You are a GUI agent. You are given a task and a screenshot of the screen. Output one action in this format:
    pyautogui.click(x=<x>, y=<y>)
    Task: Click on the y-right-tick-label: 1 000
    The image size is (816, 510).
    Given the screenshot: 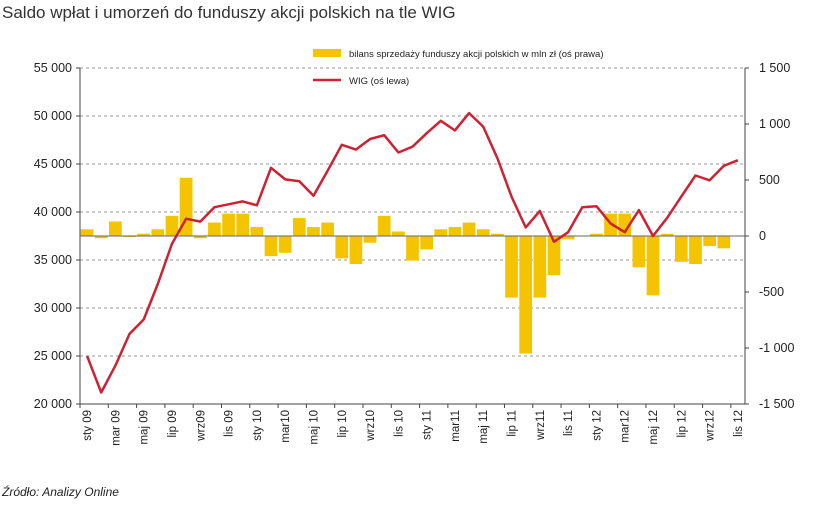 What is the action you would take?
    pyautogui.click(x=774, y=124)
    